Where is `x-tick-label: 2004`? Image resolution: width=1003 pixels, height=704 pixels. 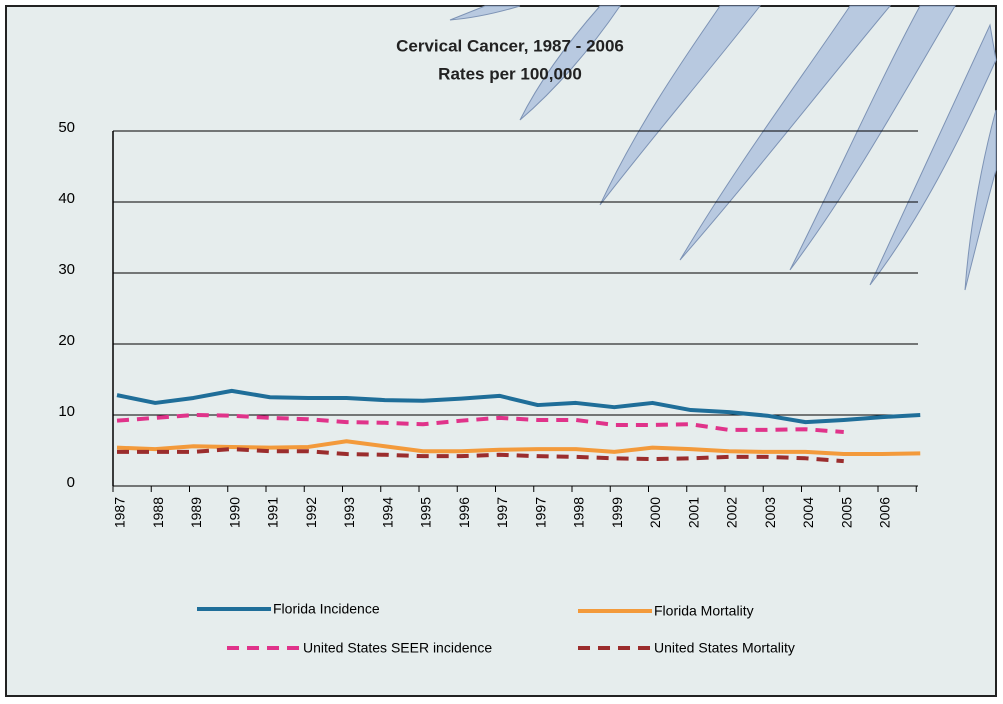
x-tick-label: 2004 is located at coordinates (808, 512).